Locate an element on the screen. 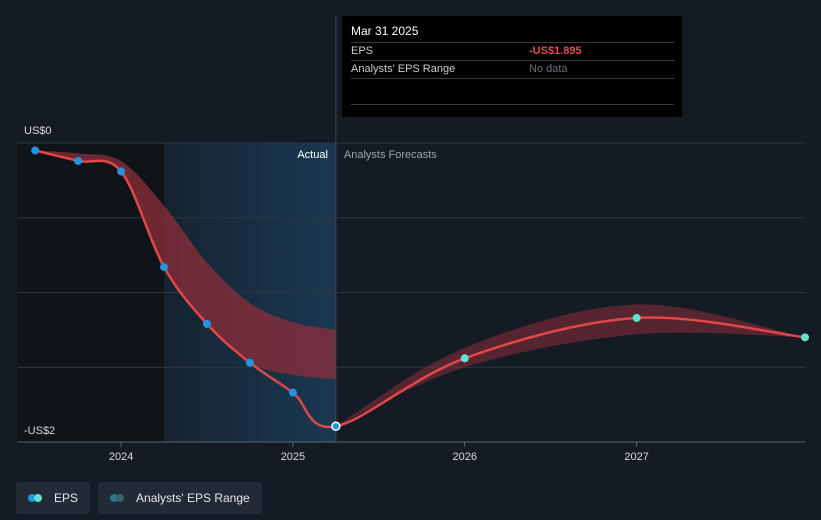  tooltip-eps-label: EPS is located at coordinates (362, 51).